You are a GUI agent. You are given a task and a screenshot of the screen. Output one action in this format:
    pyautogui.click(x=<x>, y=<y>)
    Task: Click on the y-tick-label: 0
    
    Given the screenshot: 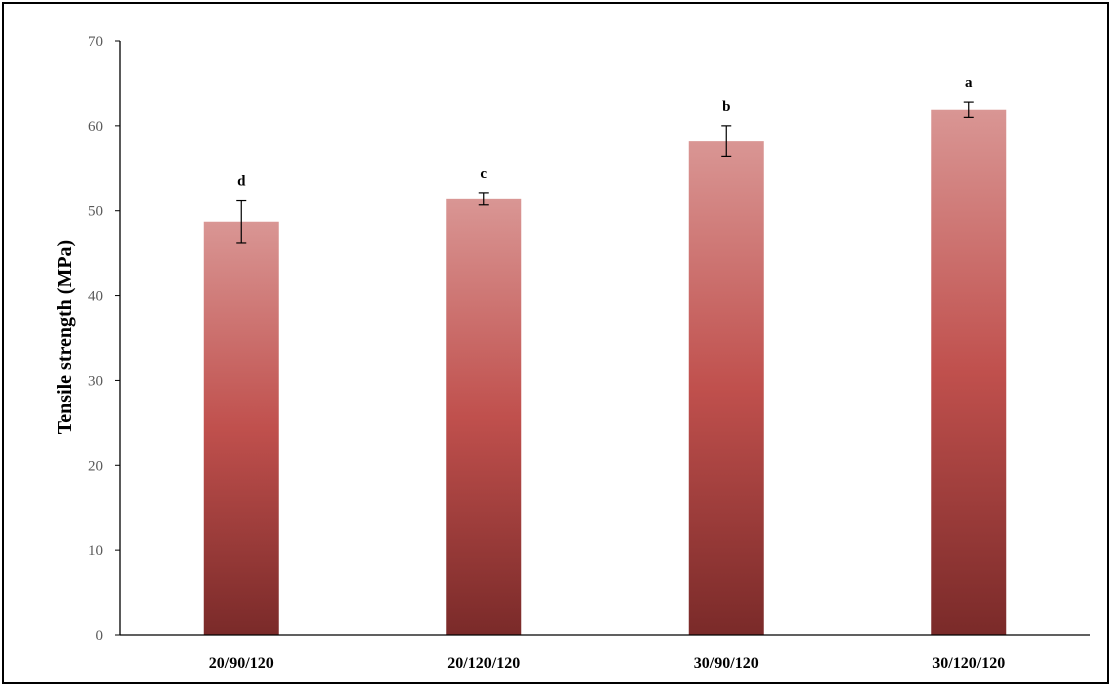 What is the action you would take?
    pyautogui.click(x=100, y=636)
    